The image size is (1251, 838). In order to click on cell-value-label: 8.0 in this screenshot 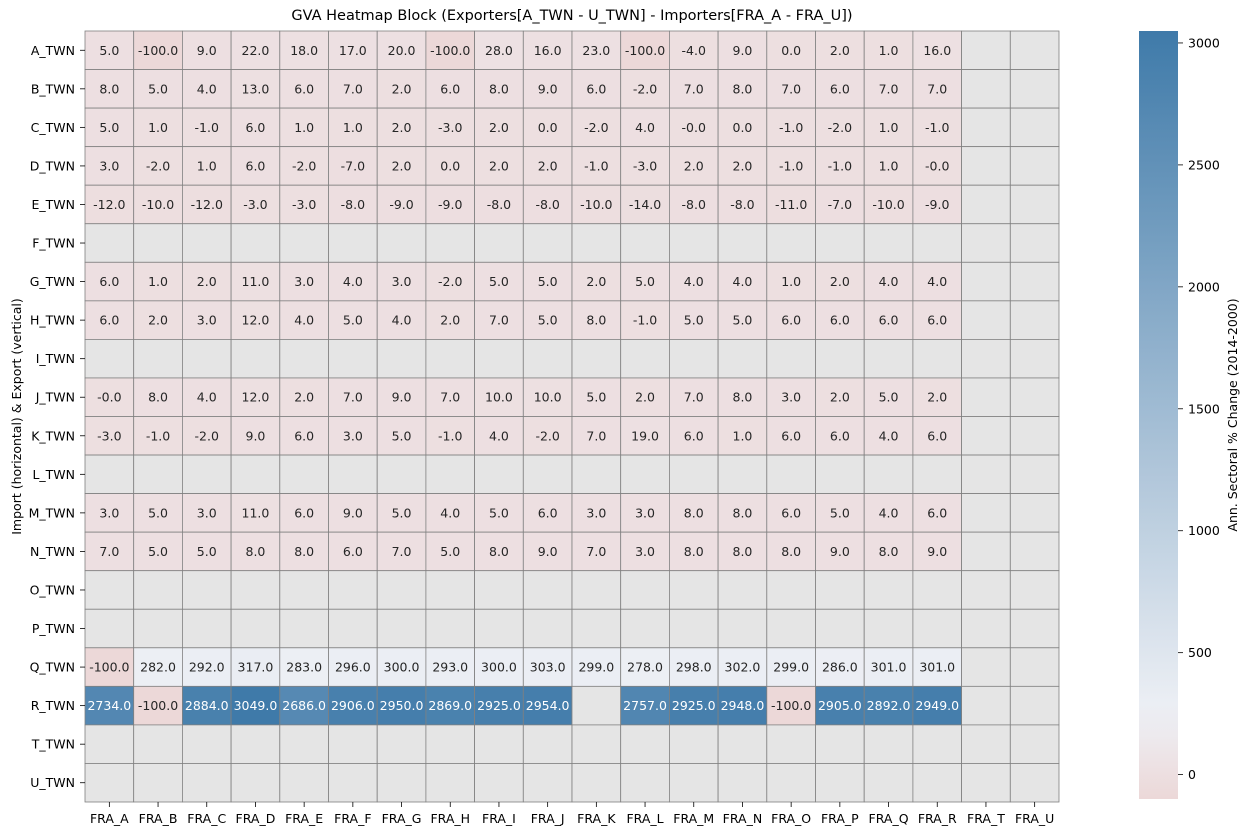, I will do `click(596, 320)`.